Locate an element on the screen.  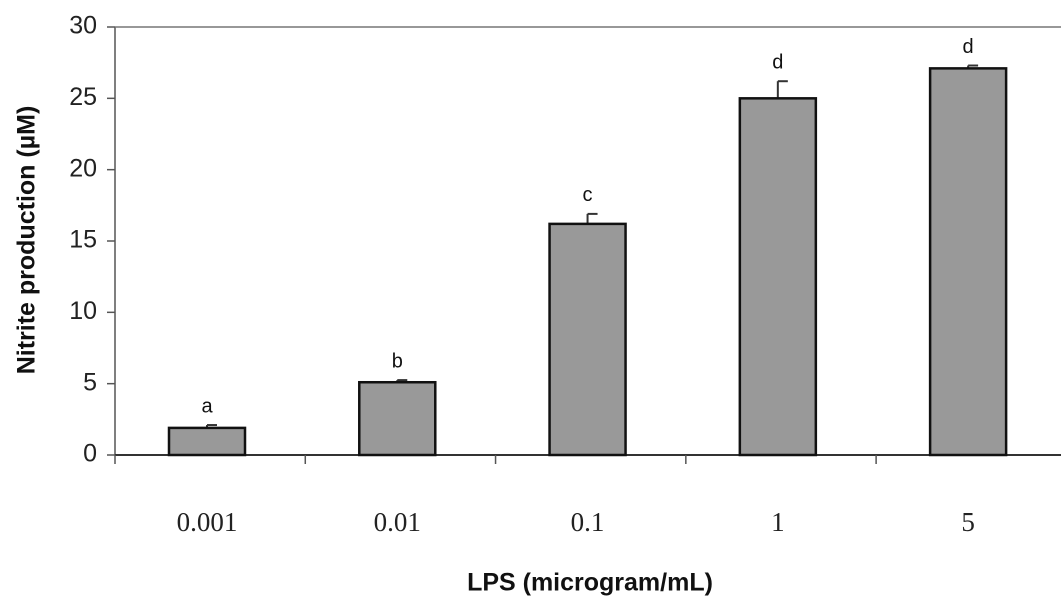
x-axis-title: LPS (microgram/mL) is located at coordinates (590, 583).